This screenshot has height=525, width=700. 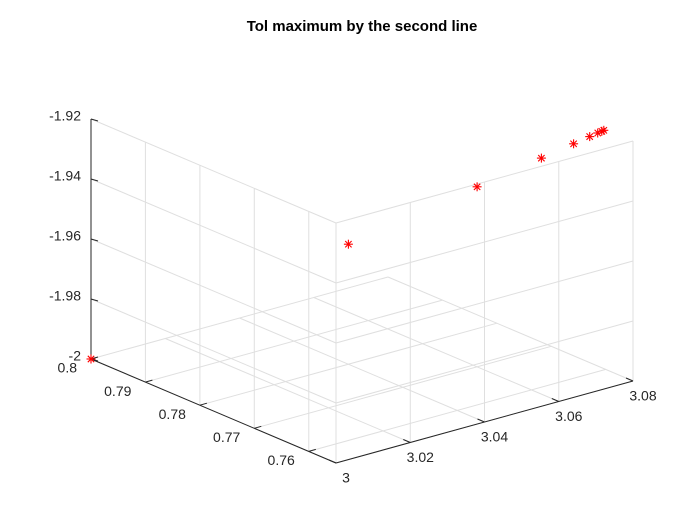 I want to click on x-tick-label: 3.08, so click(x=642, y=396).